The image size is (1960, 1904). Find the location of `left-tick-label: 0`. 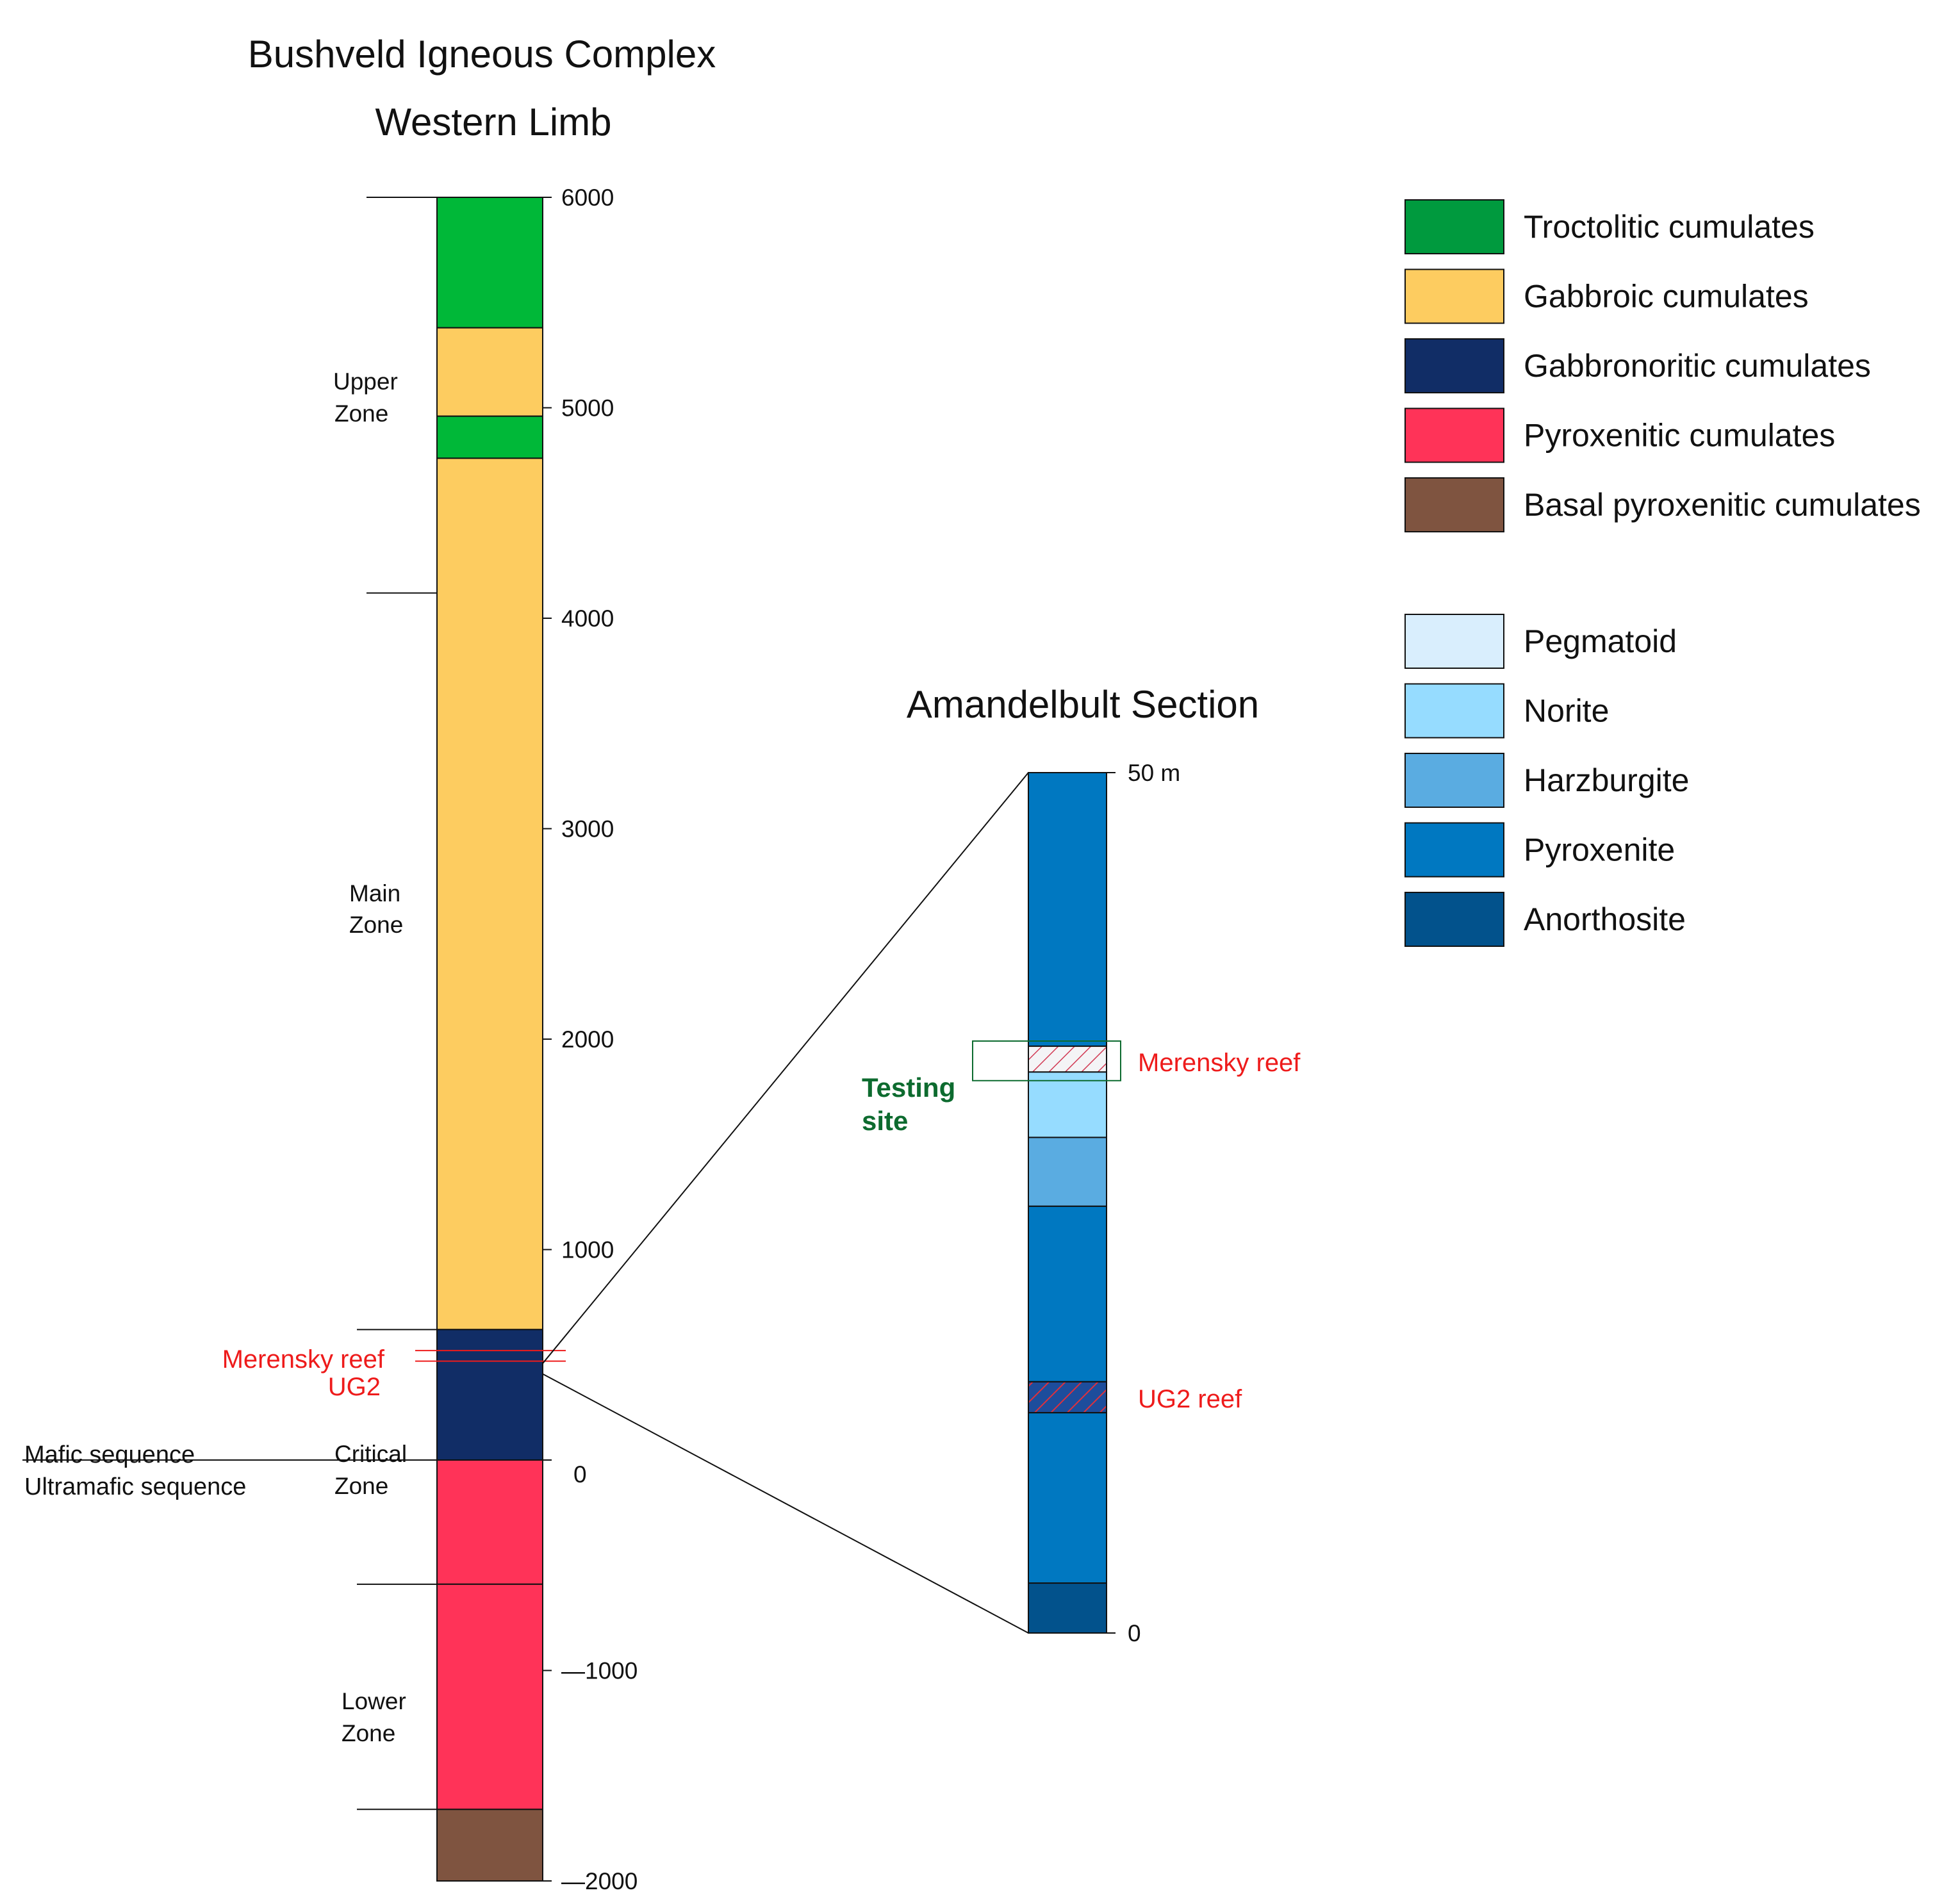

left-tick-label: 0 is located at coordinates (580, 1474).